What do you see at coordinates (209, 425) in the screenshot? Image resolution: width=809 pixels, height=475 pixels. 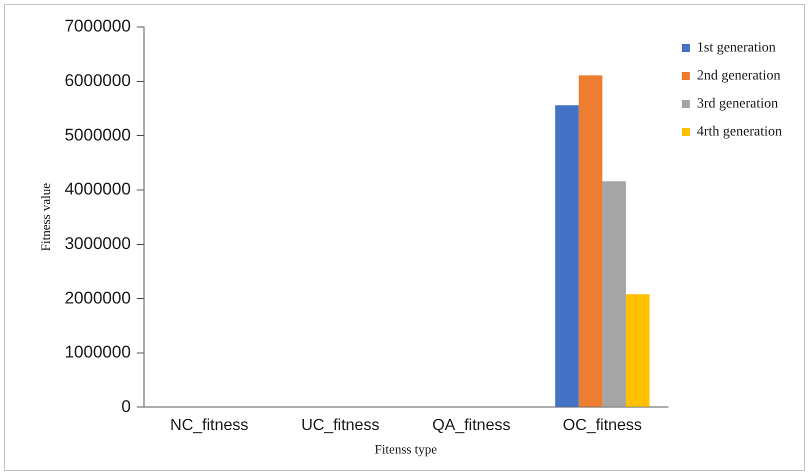 I see `x-tick-label: NC_fitness` at bounding box center [209, 425].